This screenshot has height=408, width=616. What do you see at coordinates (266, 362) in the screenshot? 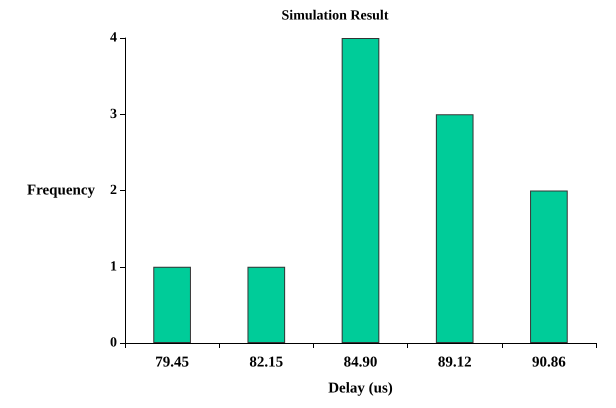
I see `x-tick-label: 82.15` at bounding box center [266, 362].